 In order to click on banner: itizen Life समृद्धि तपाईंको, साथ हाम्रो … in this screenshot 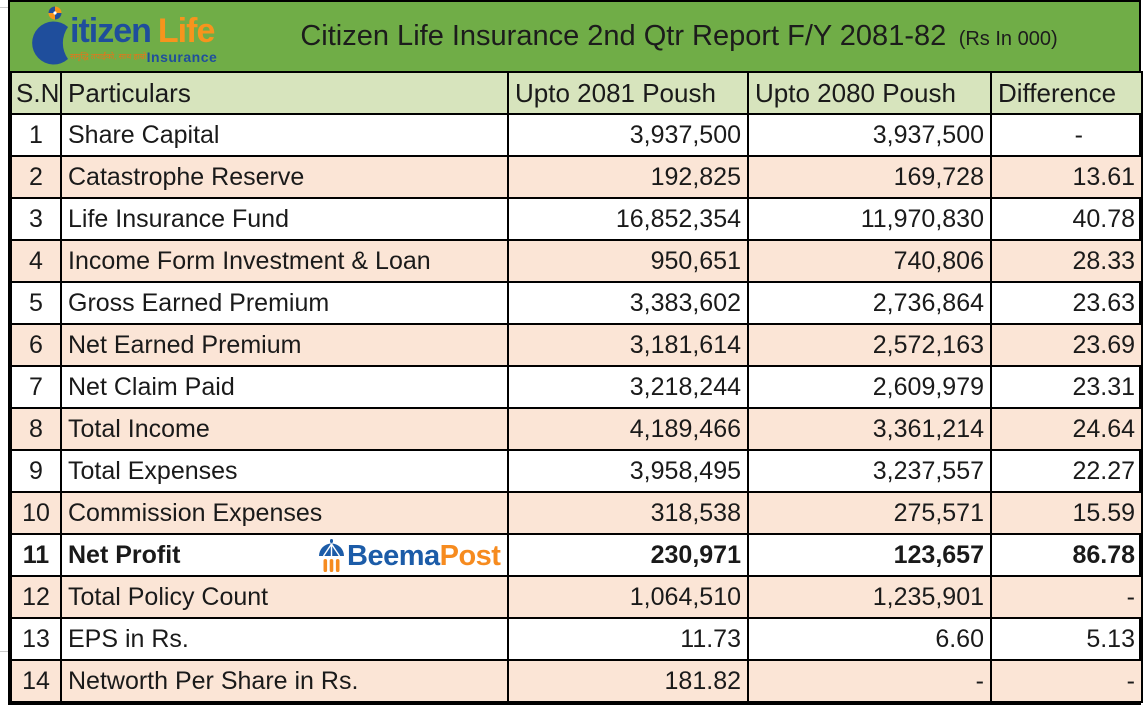, I will do `click(574, 36)`.